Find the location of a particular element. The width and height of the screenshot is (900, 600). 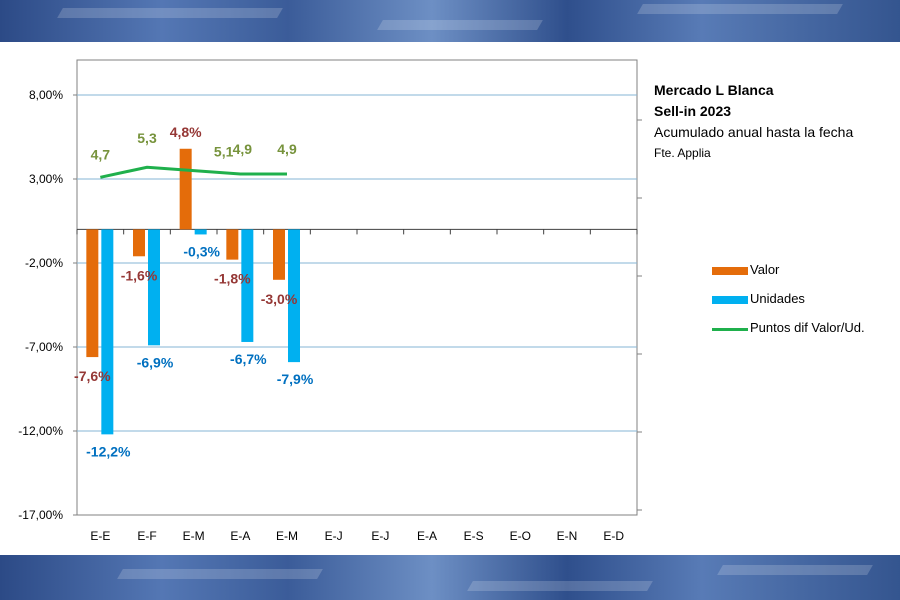

data-label-valor: 4,8% is located at coordinates (186, 132).